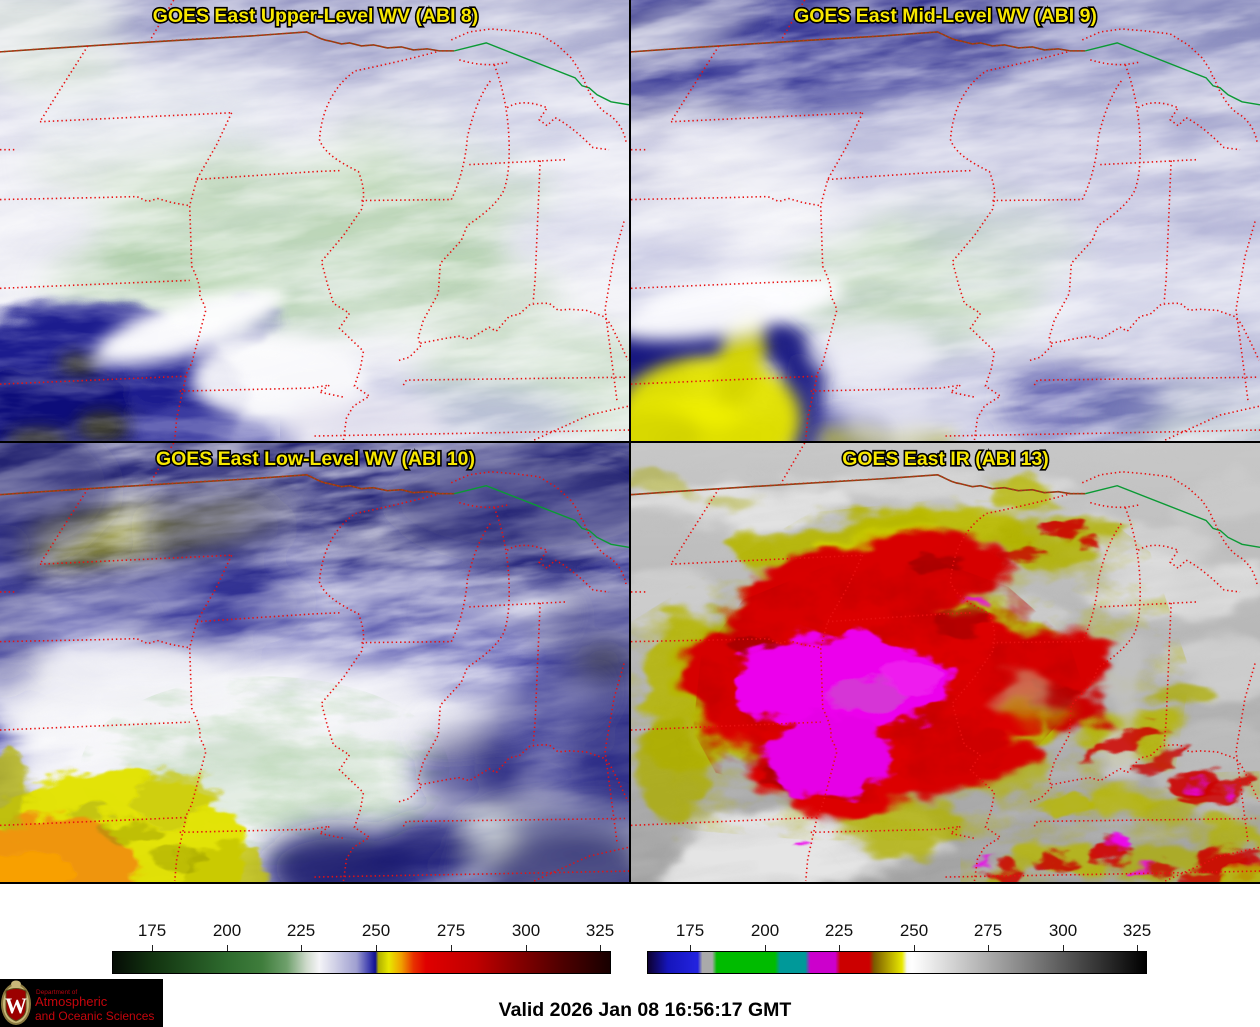 This screenshot has width=1260, height=1027. I want to click on svg-text: W, so click(16, 1005).